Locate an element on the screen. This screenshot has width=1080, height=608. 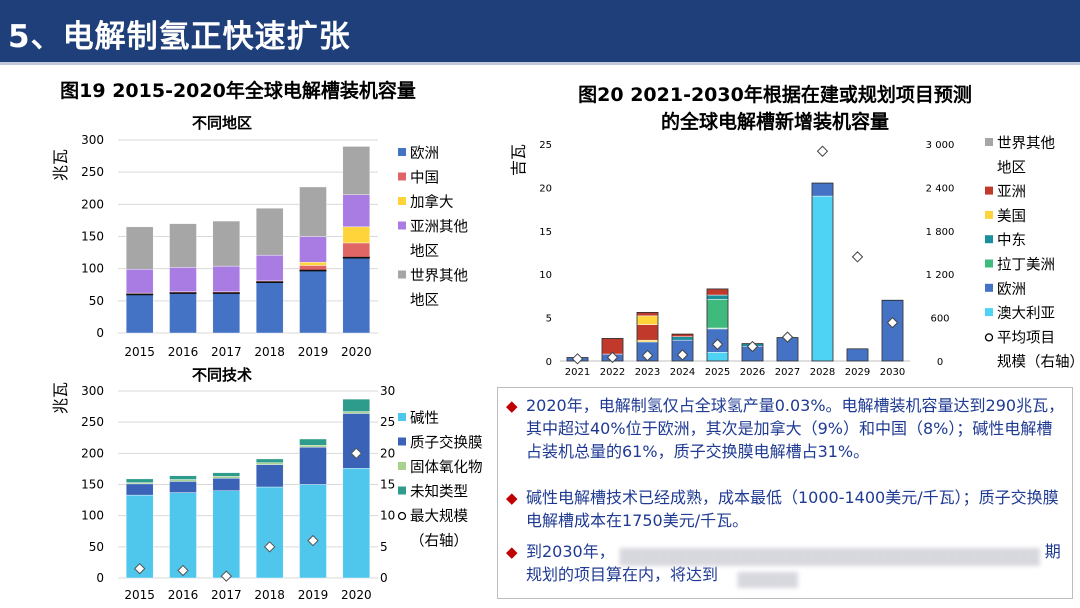
y2-tick-label: 25 is located at coordinates (387, 422).